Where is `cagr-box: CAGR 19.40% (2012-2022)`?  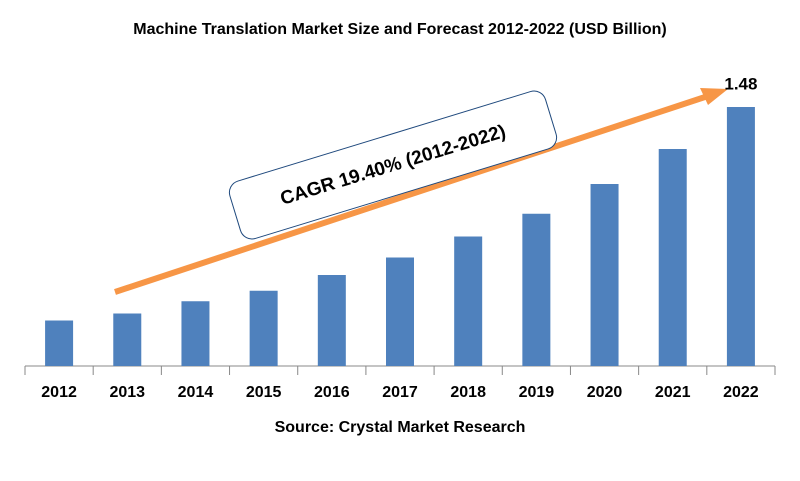
cagr-box: CAGR 19.40% (2012-2022) is located at coordinates (393, 165).